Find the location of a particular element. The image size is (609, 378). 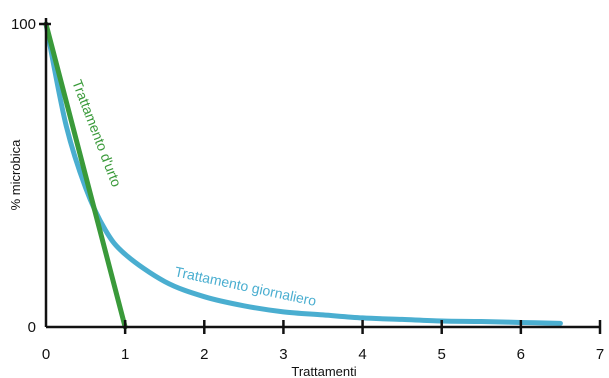

x-tick-label: 6 is located at coordinates (521, 354).